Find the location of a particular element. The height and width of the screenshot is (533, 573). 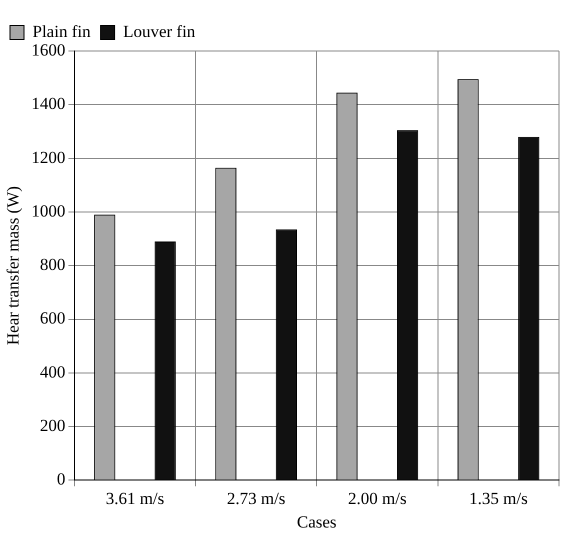

y-tick-label: 600 is located at coordinates (53, 318).